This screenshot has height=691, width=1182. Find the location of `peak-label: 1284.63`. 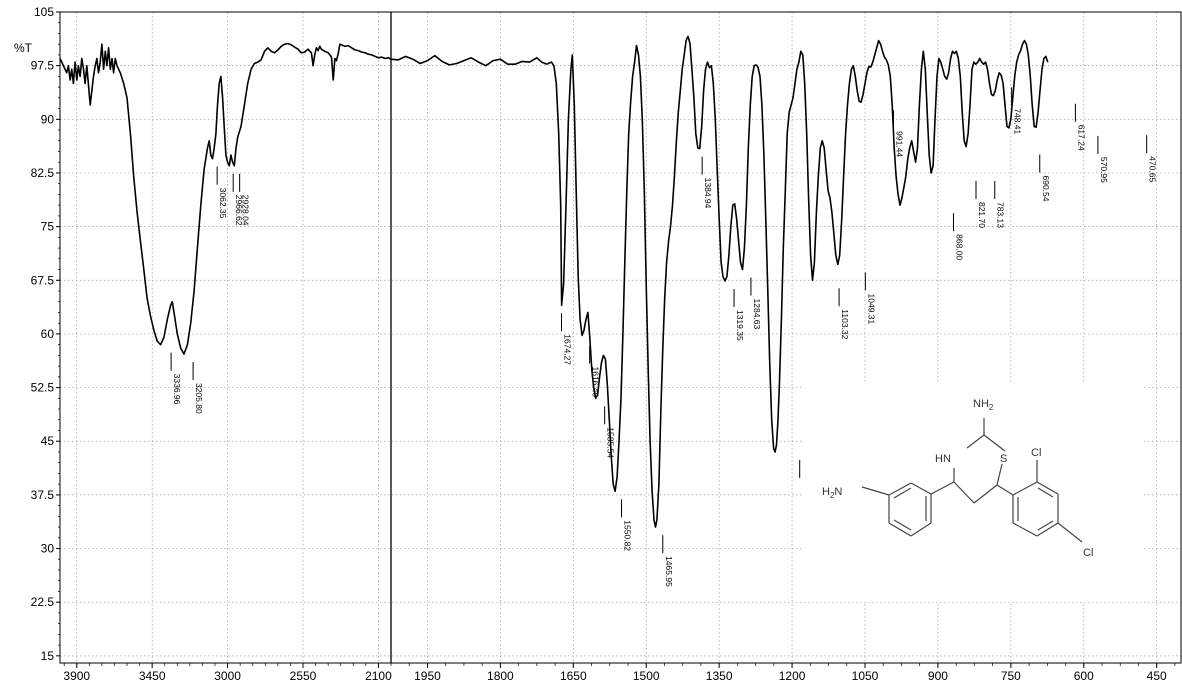

peak-label: 1284.63 is located at coordinates (757, 314).